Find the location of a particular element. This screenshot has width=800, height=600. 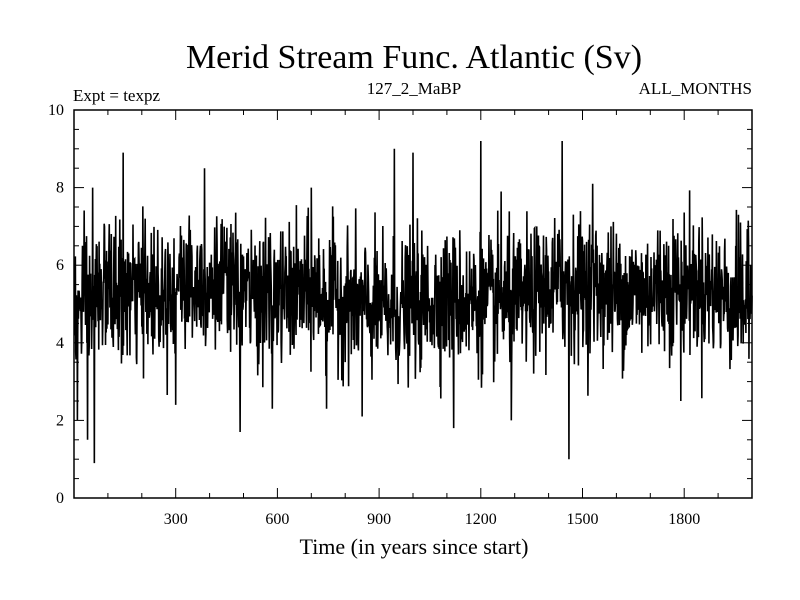

y-tick-label: 0 is located at coordinates (60, 498).